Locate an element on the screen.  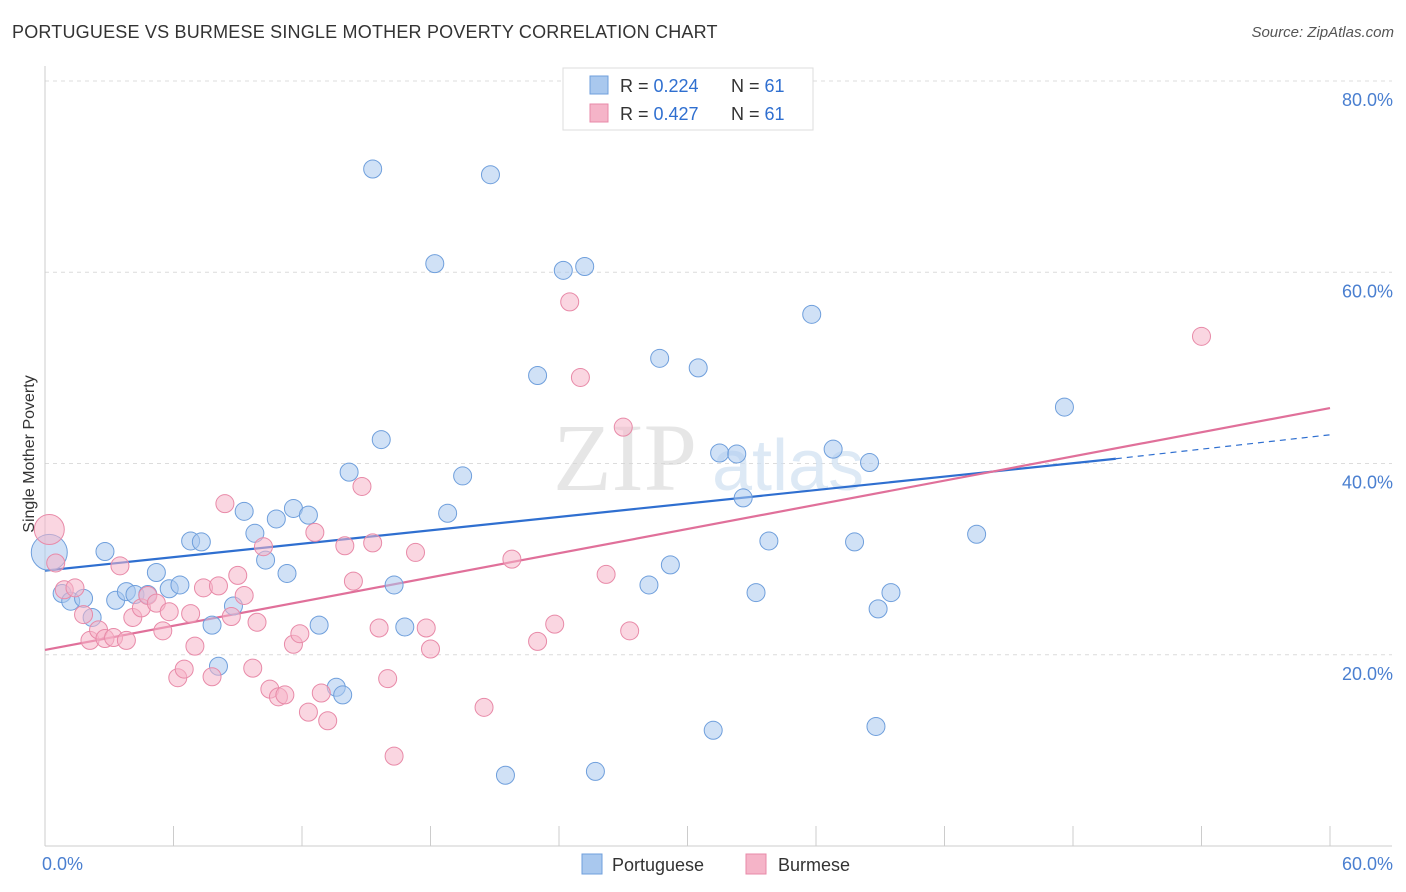
stats-legend: R = 0.224 N = 61 R = 0.427 N = 61 is located at coordinates (688, 99).